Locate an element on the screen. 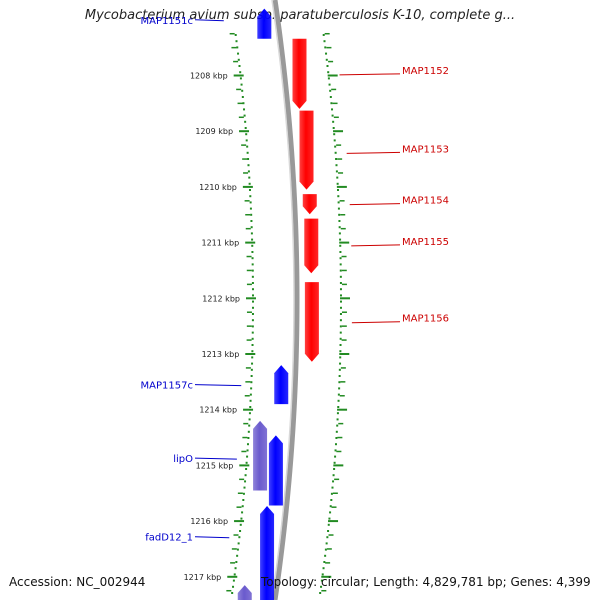 The width and height of the screenshot is (600, 600). tick-label: 1216 kbp is located at coordinates (209, 521).